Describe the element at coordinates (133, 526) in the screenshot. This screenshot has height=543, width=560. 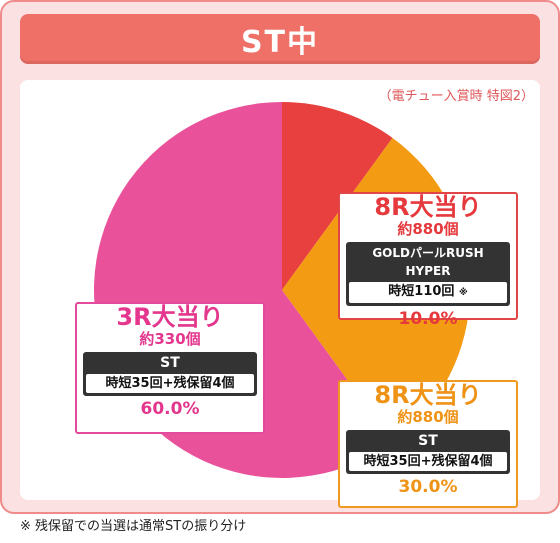
I see `footnote: ※ 残保留での当選は通常STの振り分け` at that location.